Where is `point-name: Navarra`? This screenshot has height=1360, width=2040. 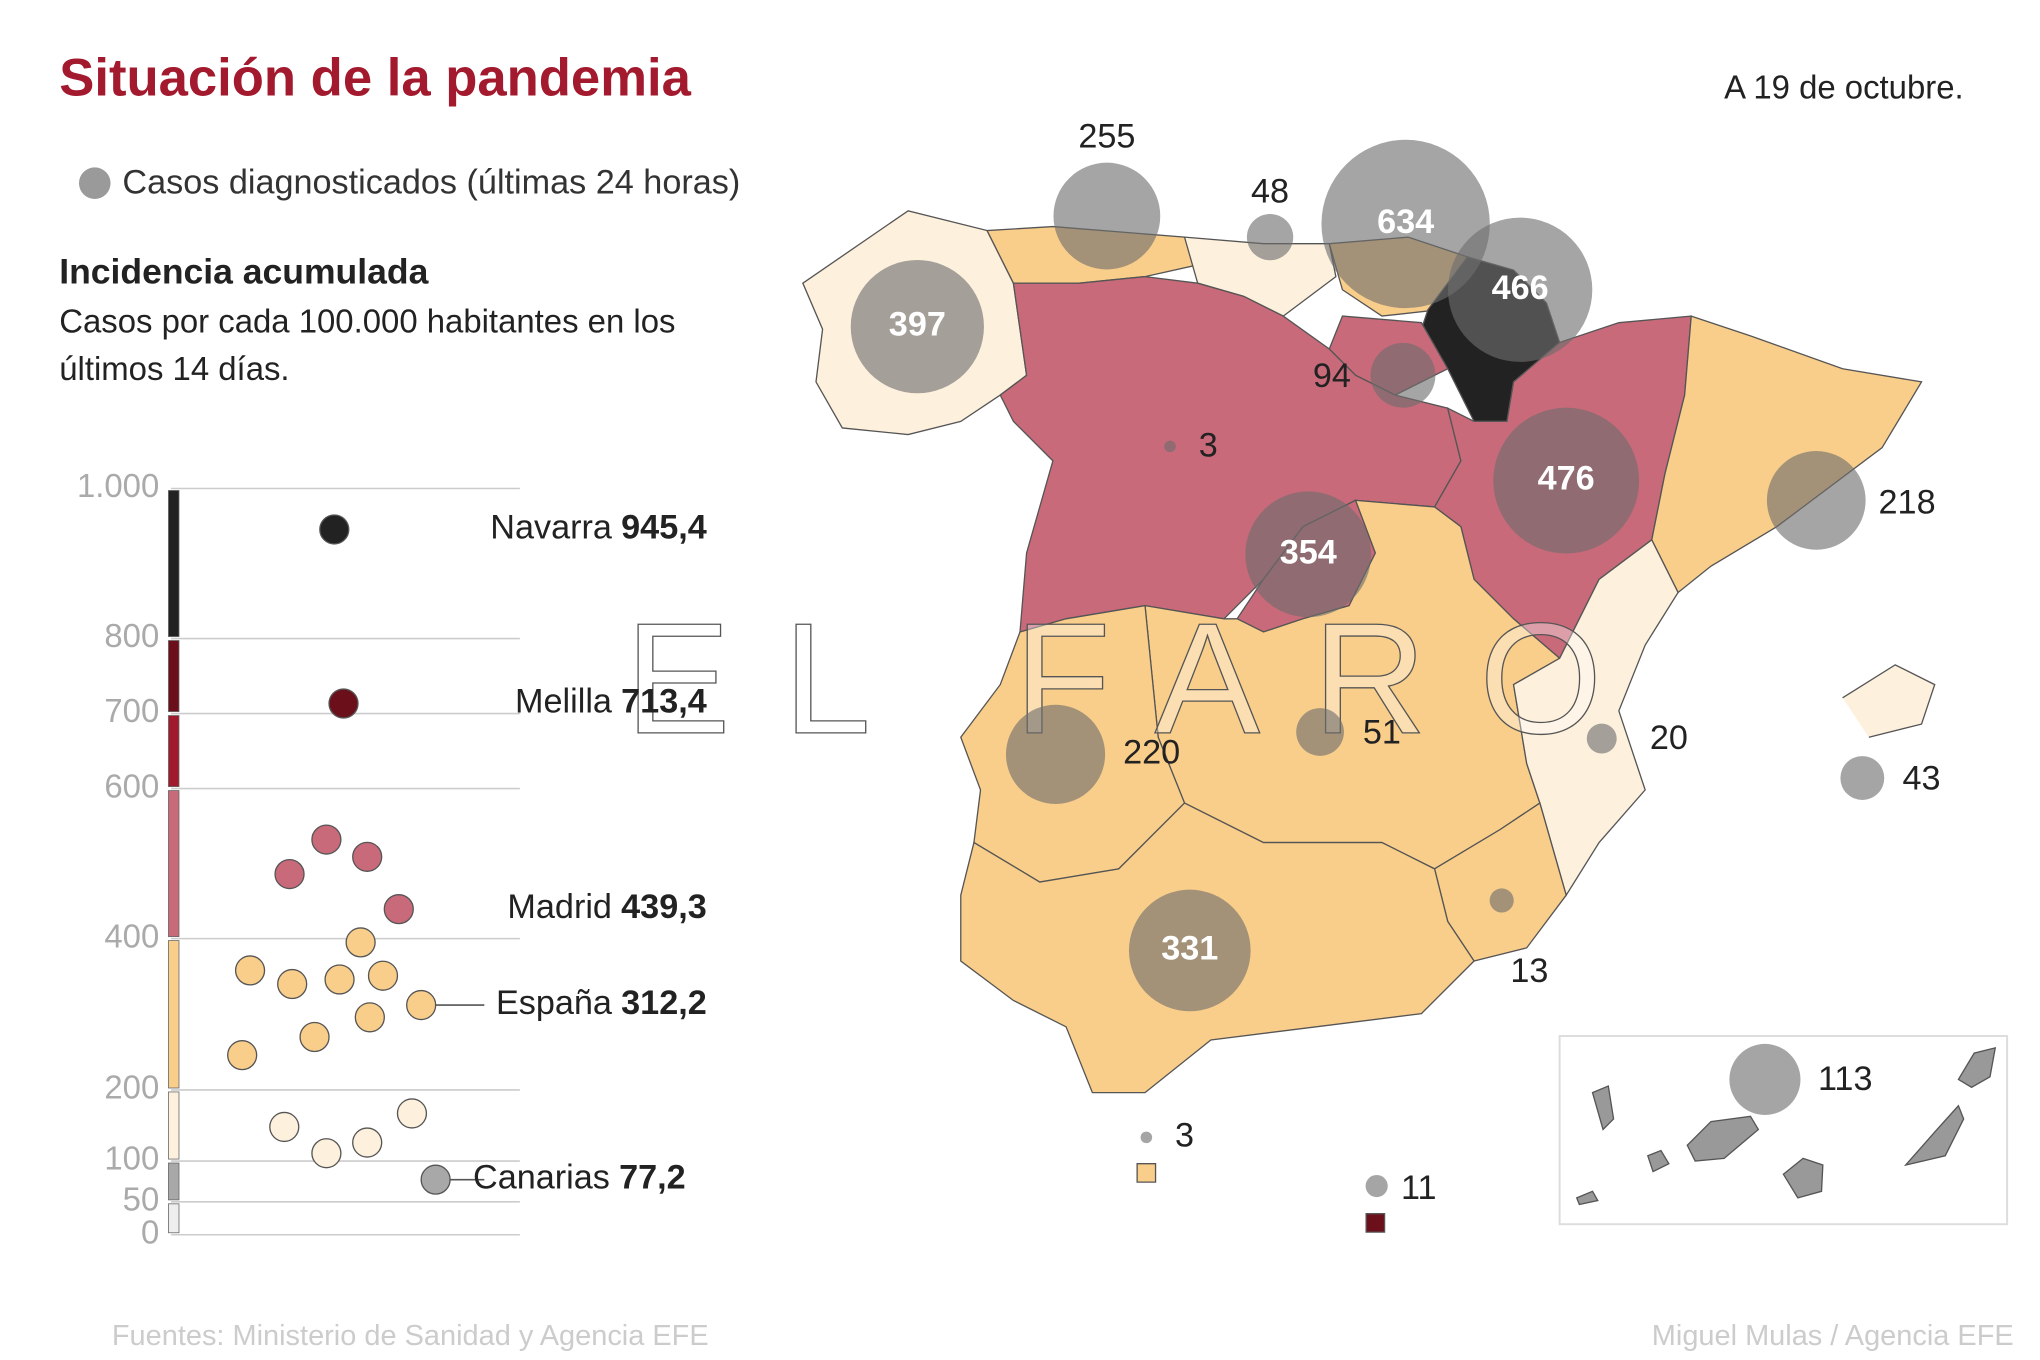
point-name: Navarra is located at coordinates (551, 527).